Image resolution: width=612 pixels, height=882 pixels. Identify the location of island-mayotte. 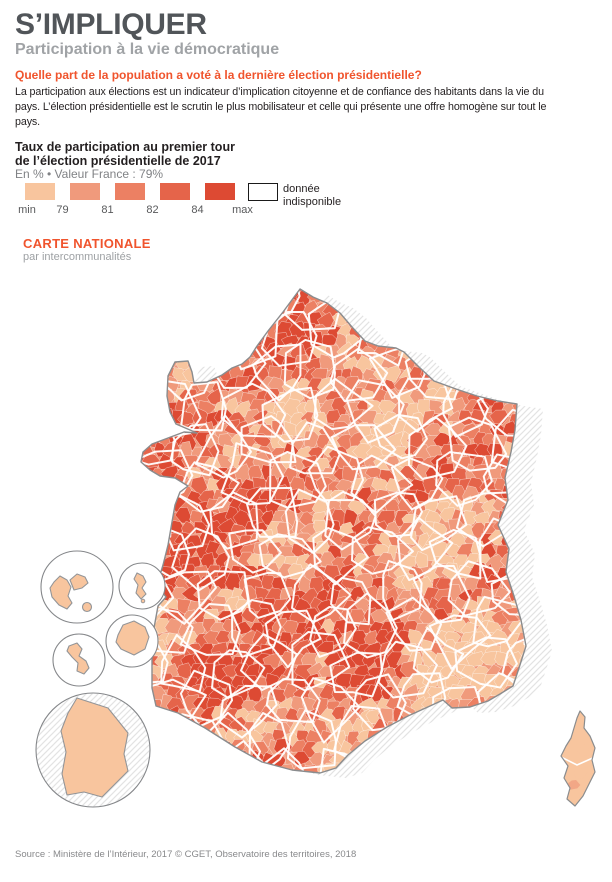
(140, 586).